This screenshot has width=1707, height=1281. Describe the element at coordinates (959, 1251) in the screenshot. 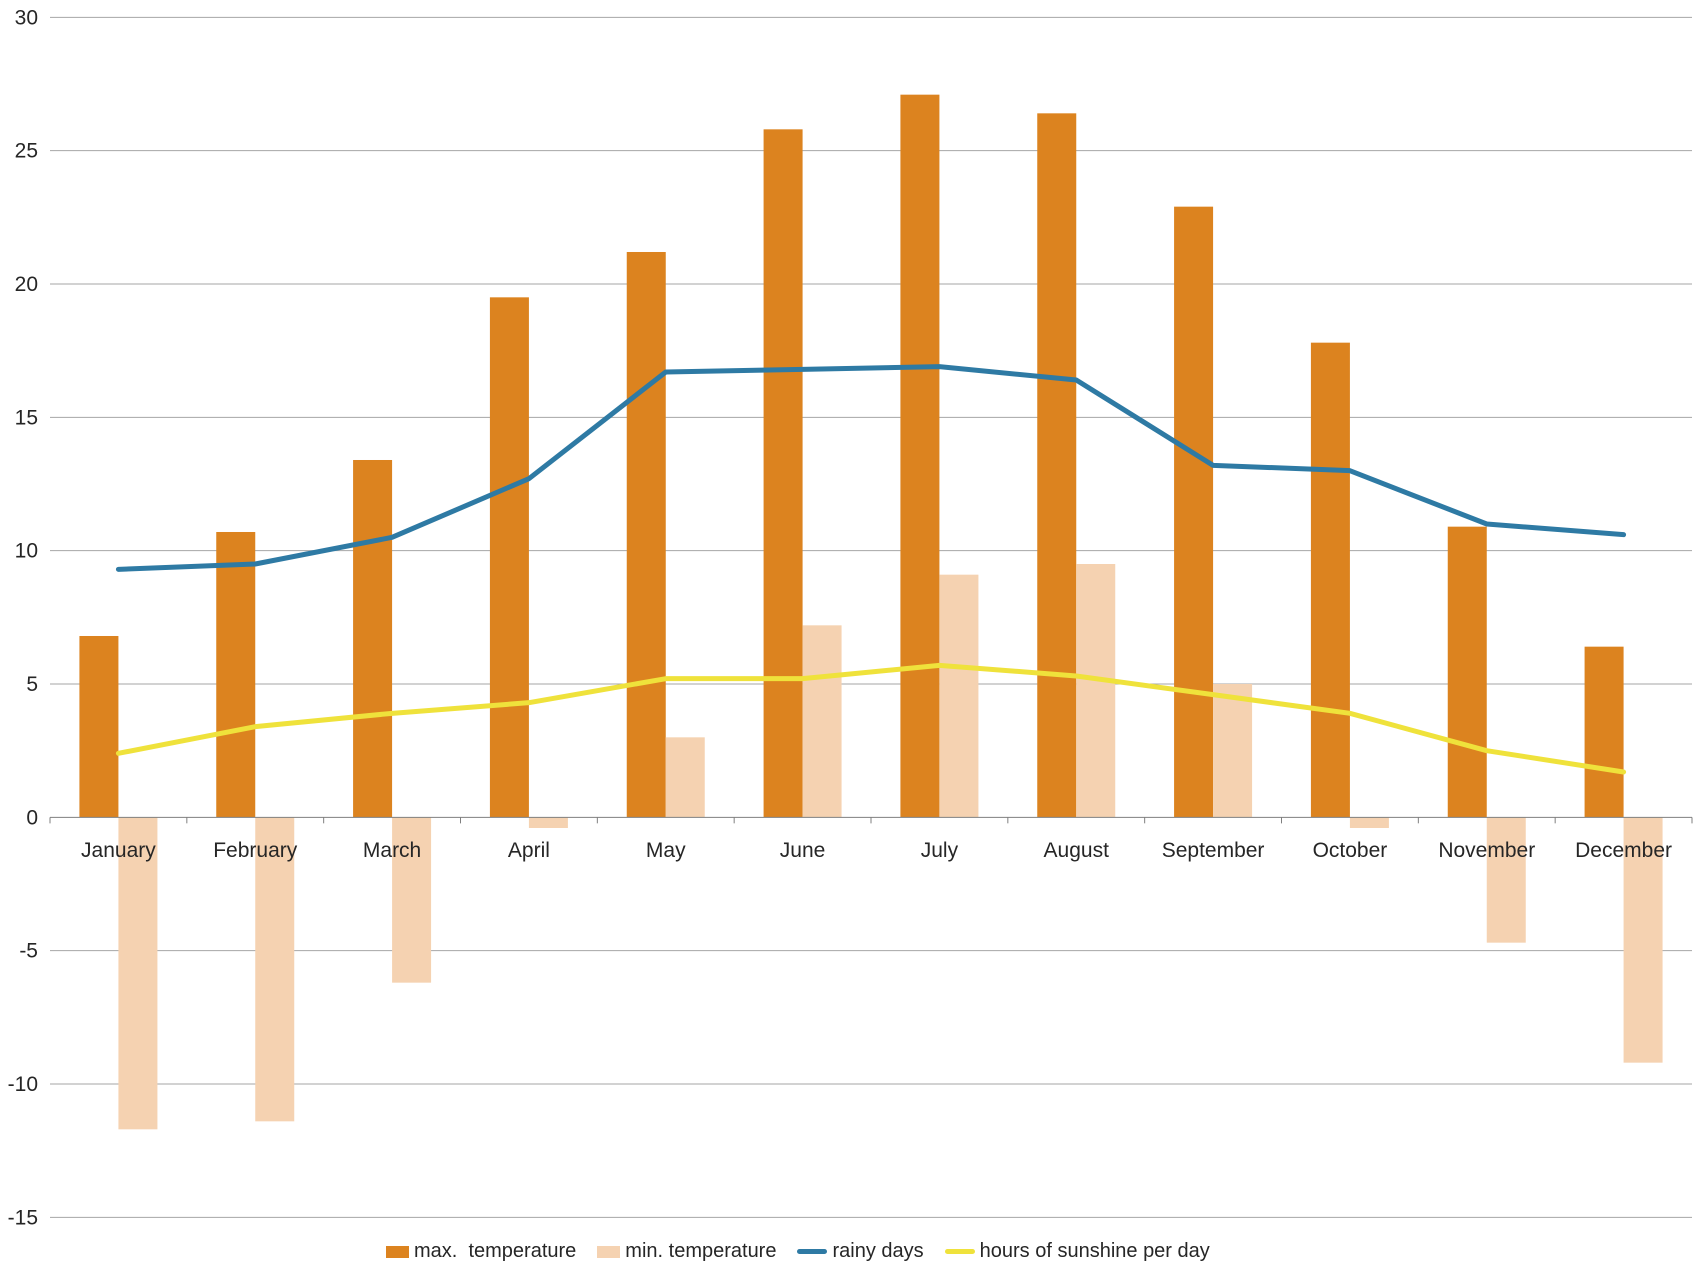

I see `legend-line-icon-hours-of-sunshine-per-day` at that location.